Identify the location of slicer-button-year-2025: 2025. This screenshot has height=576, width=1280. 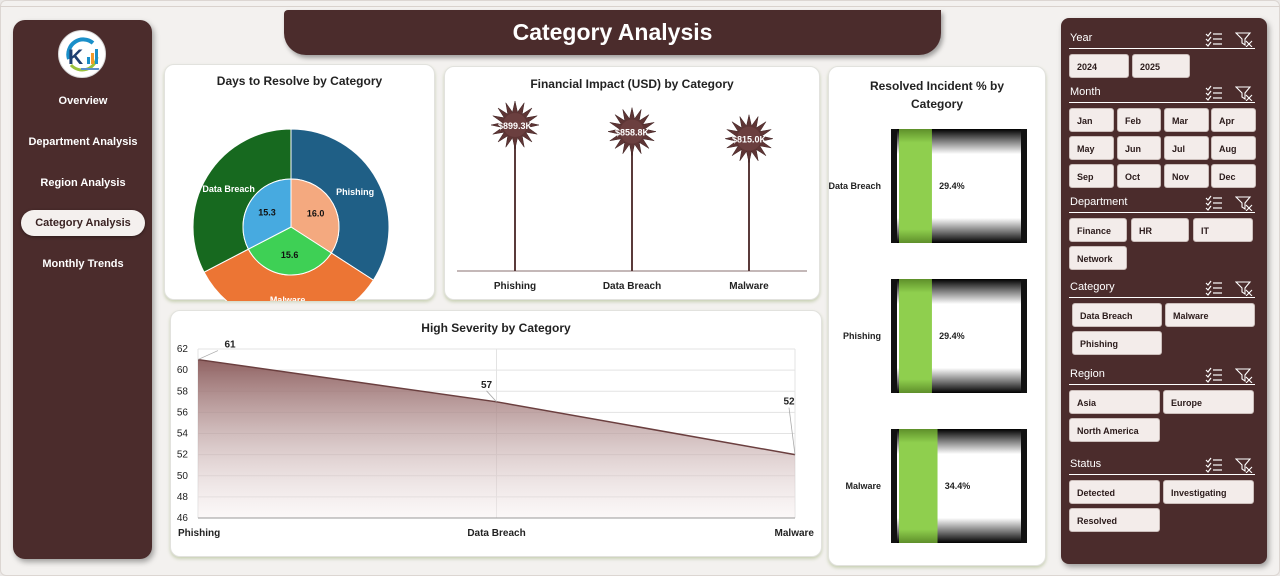
(1161, 66).